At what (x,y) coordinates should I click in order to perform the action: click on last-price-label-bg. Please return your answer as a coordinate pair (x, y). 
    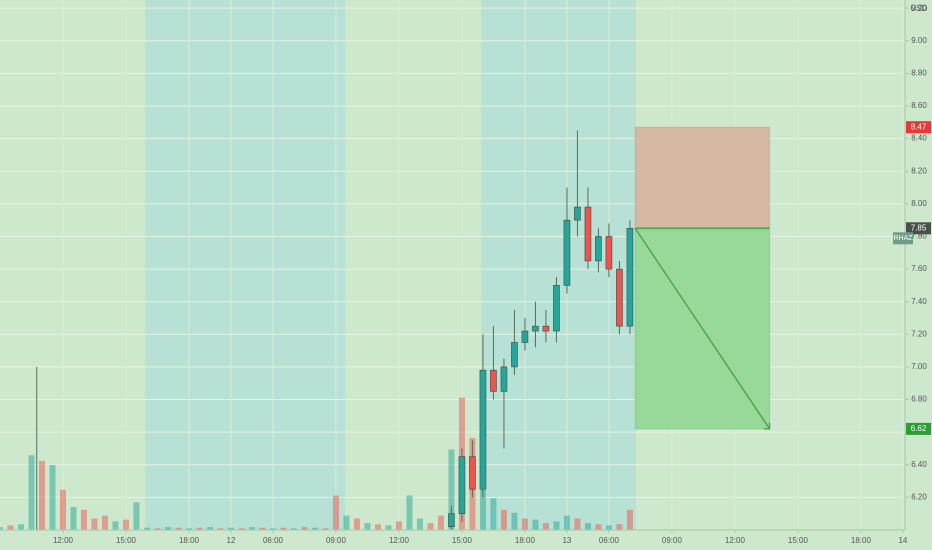
    Looking at the image, I should click on (918, 228).